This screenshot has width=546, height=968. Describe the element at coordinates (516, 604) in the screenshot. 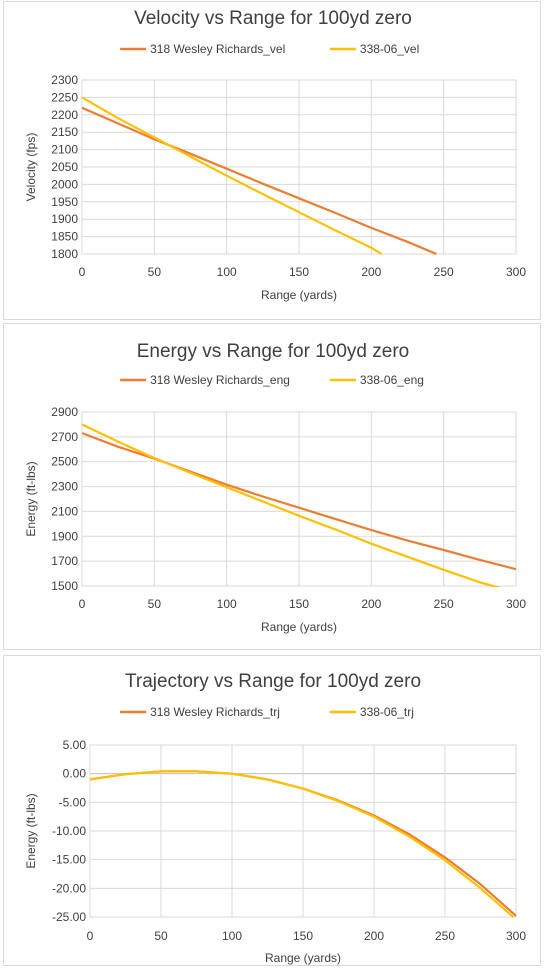

I see `energy-xtick-label-6: 300` at that location.